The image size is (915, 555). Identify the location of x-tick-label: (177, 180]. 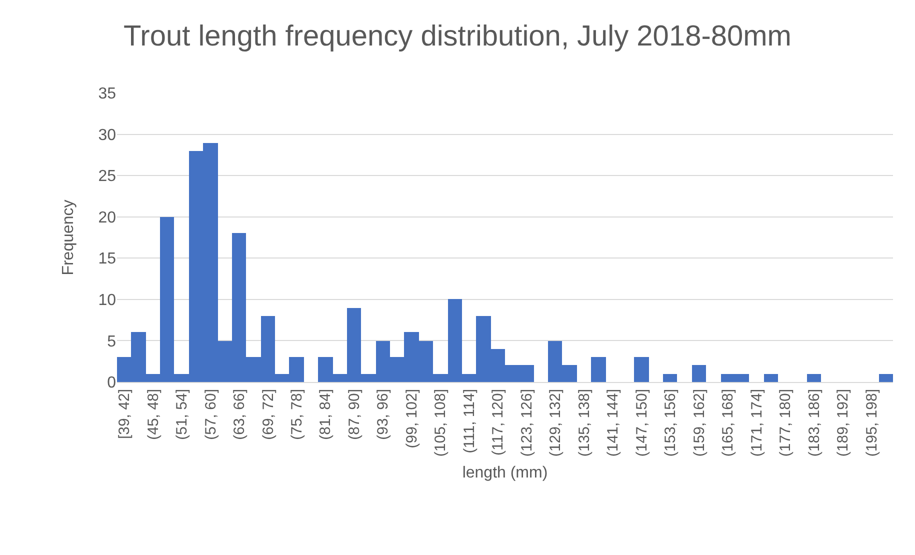
(785, 423).